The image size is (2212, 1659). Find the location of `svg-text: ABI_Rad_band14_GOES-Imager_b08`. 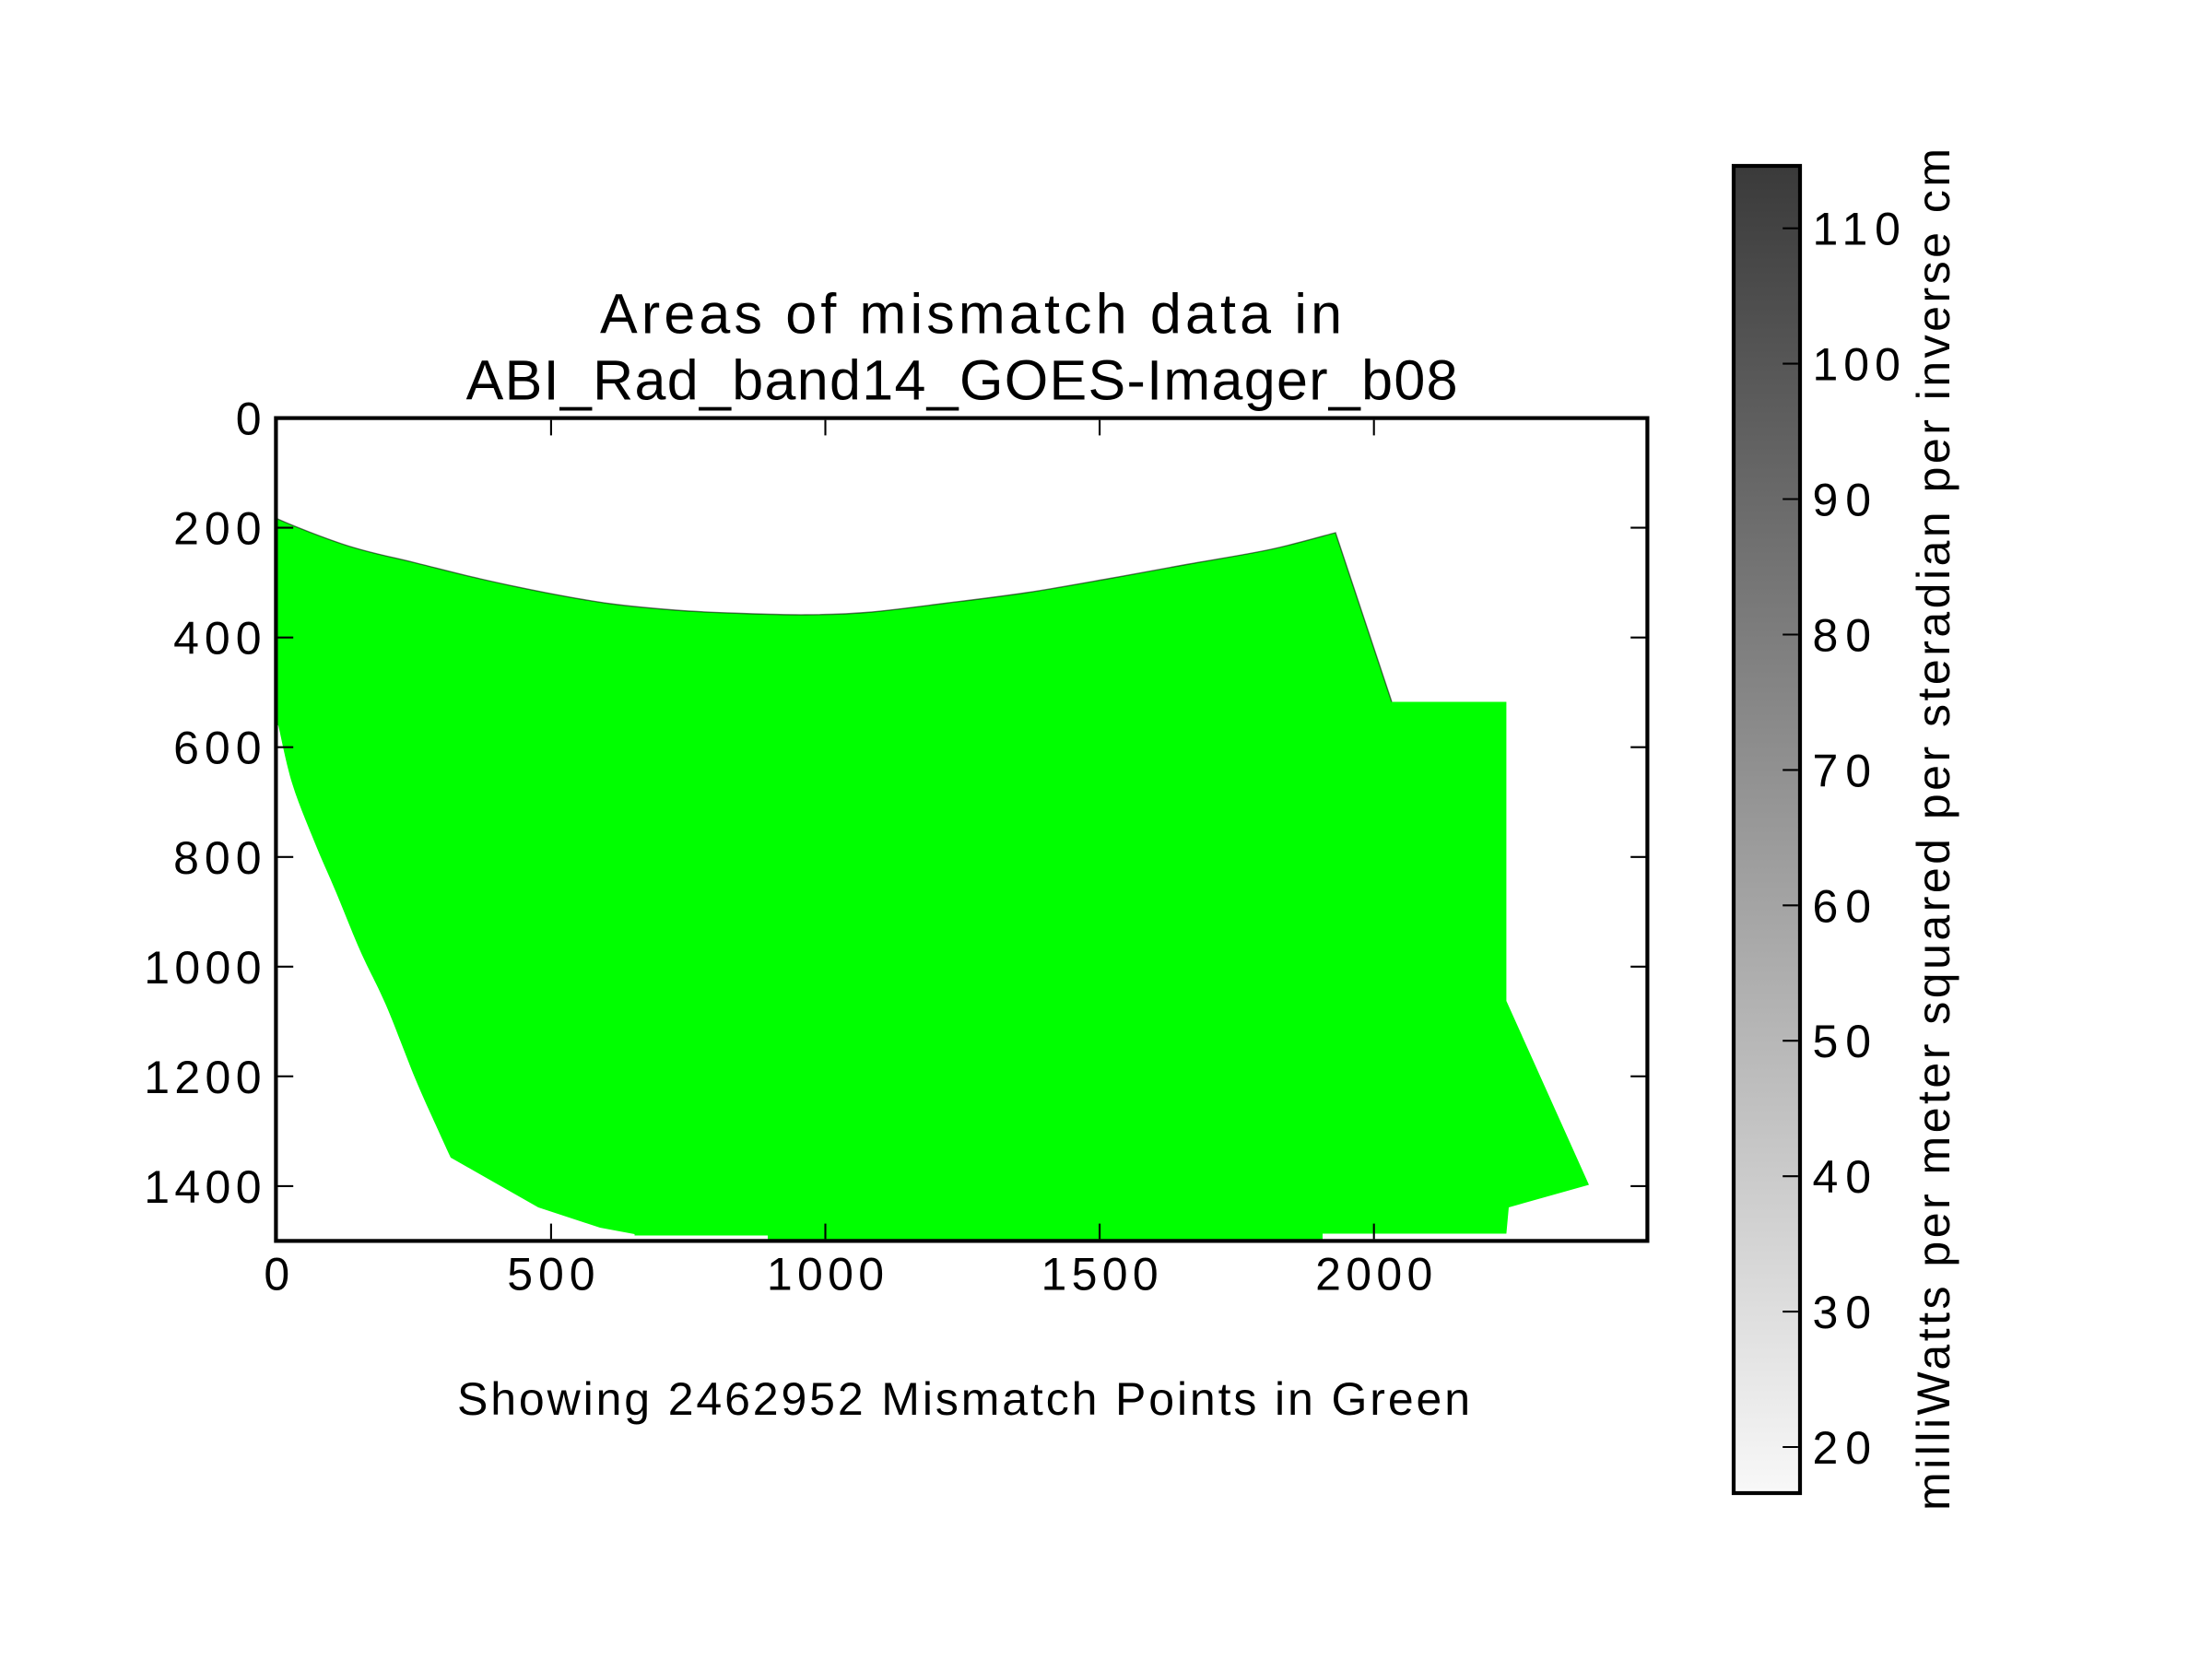

svg-text: ABI_Rad_band14_GOES-Imager_b08 is located at coordinates (962, 380).